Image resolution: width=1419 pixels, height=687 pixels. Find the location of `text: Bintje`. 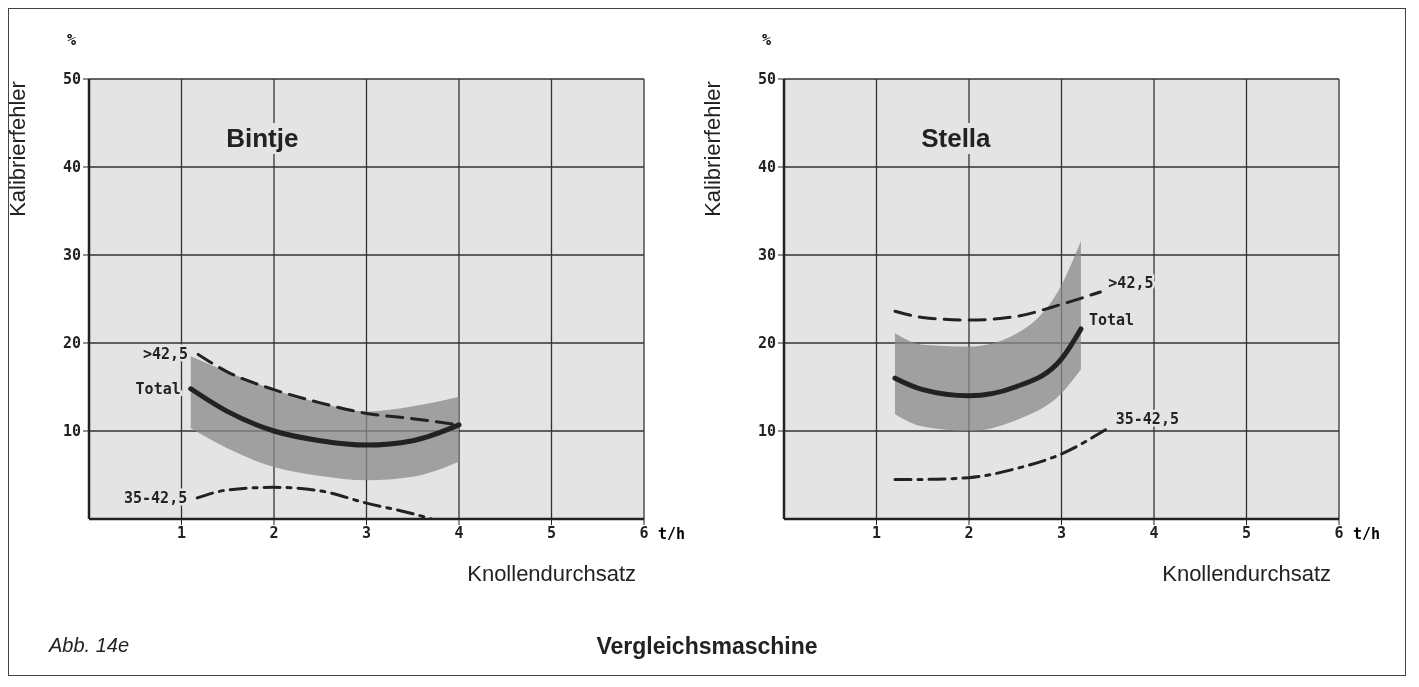

text: Bintje is located at coordinates (262, 138).